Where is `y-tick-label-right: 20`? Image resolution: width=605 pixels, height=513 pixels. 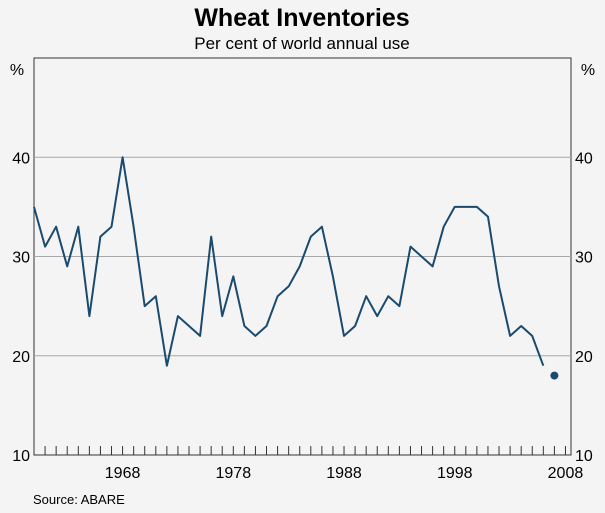 y-tick-label-right: 20 is located at coordinates (584, 357).